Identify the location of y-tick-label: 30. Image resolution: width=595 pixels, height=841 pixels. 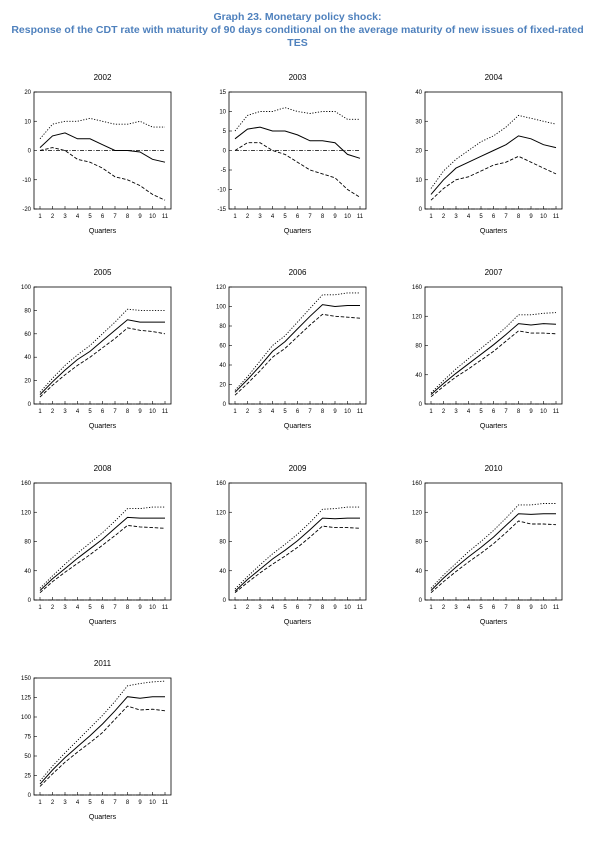
(418, 122).